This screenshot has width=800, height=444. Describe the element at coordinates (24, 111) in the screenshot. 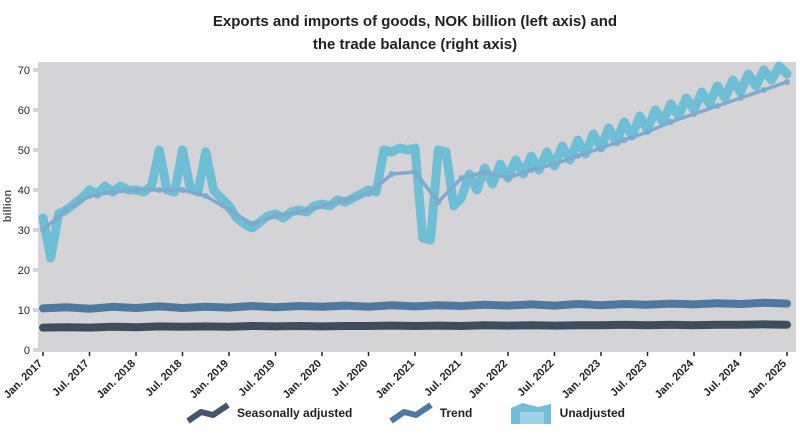

I see `y-axis-tick-label: 60` at that location.